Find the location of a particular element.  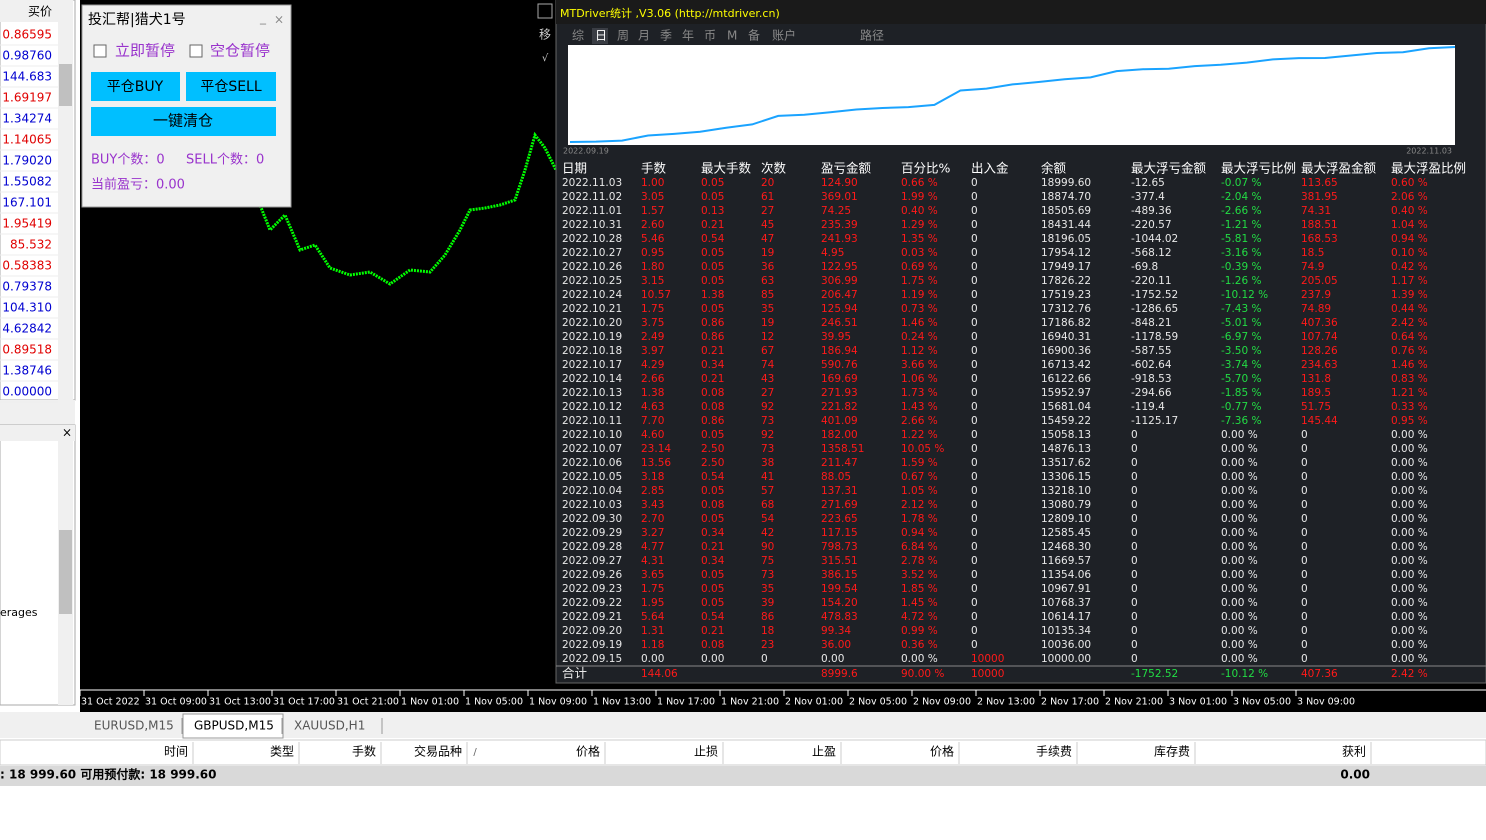

table-cell: 0.05 is located at coordinates (712, 309).